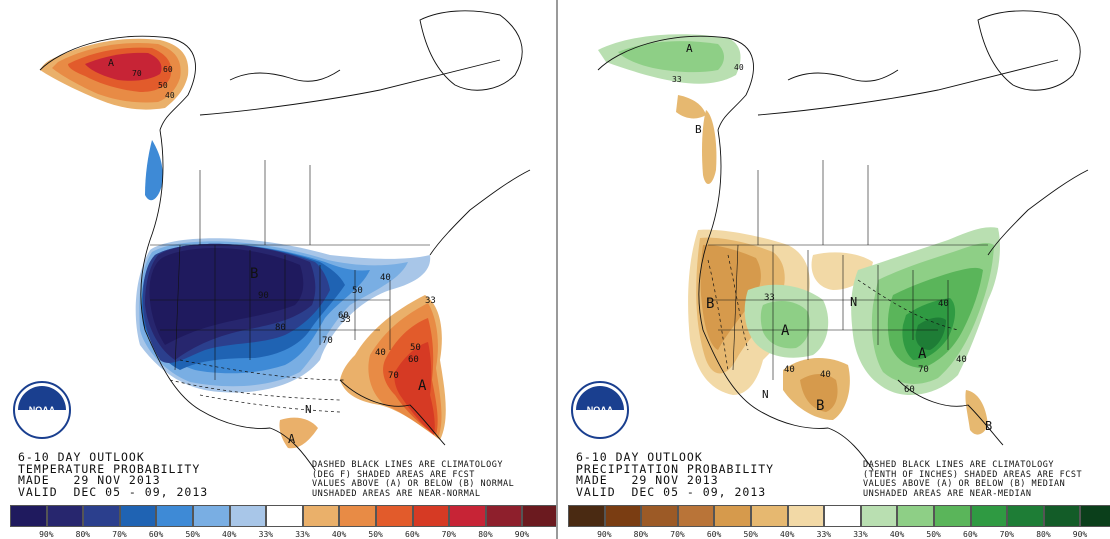 The width and height of the screenshot is (1110, 539). I want to click on noaa-logo: NOAA, so click(600, 410).